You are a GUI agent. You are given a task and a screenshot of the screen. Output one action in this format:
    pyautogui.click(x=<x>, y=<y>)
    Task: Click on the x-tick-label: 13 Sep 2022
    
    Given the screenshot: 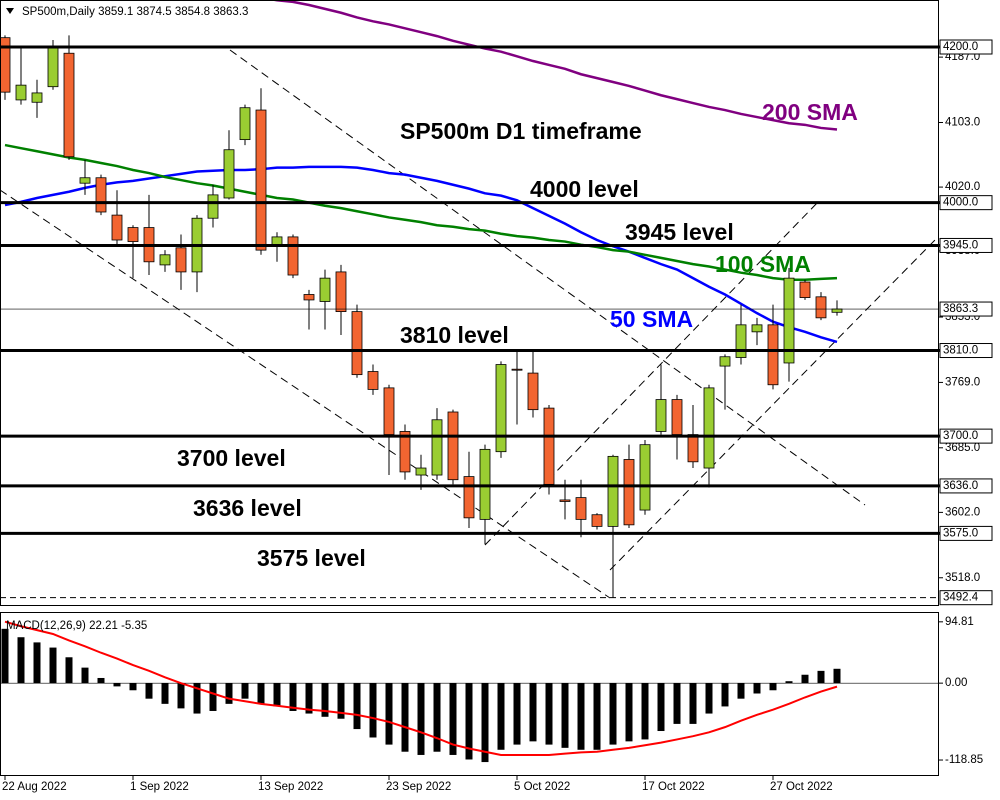 What is the action you would take?
    pyautogui.click(x=290, y=787)
    